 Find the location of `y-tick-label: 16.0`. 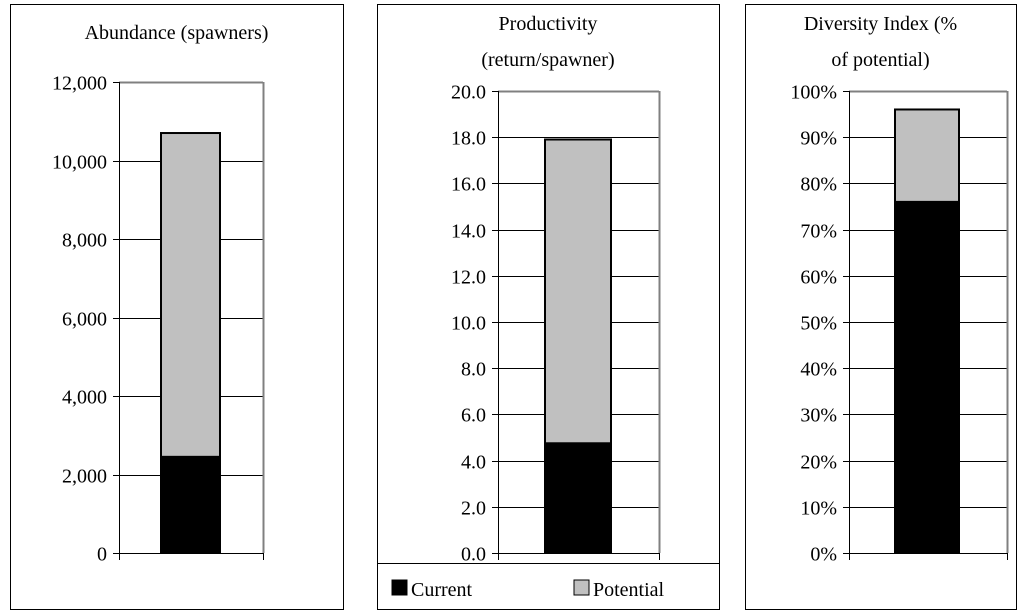

y-tick-label: 16.0 is located at coordinates (468, 185).